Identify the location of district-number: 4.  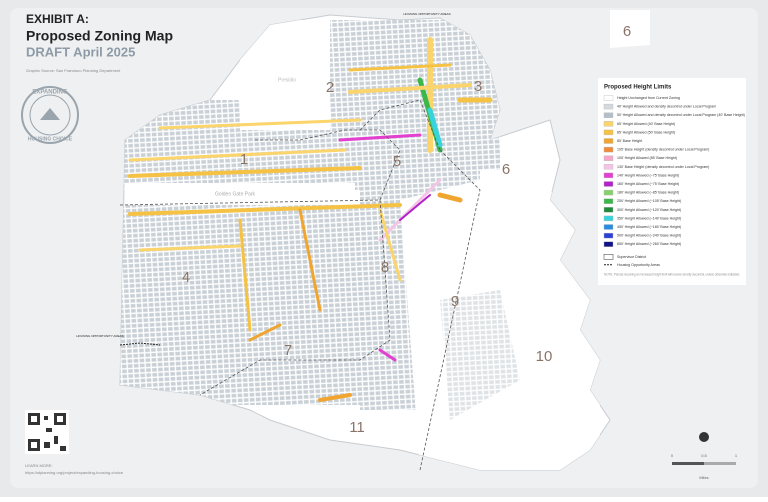
(186, 277).